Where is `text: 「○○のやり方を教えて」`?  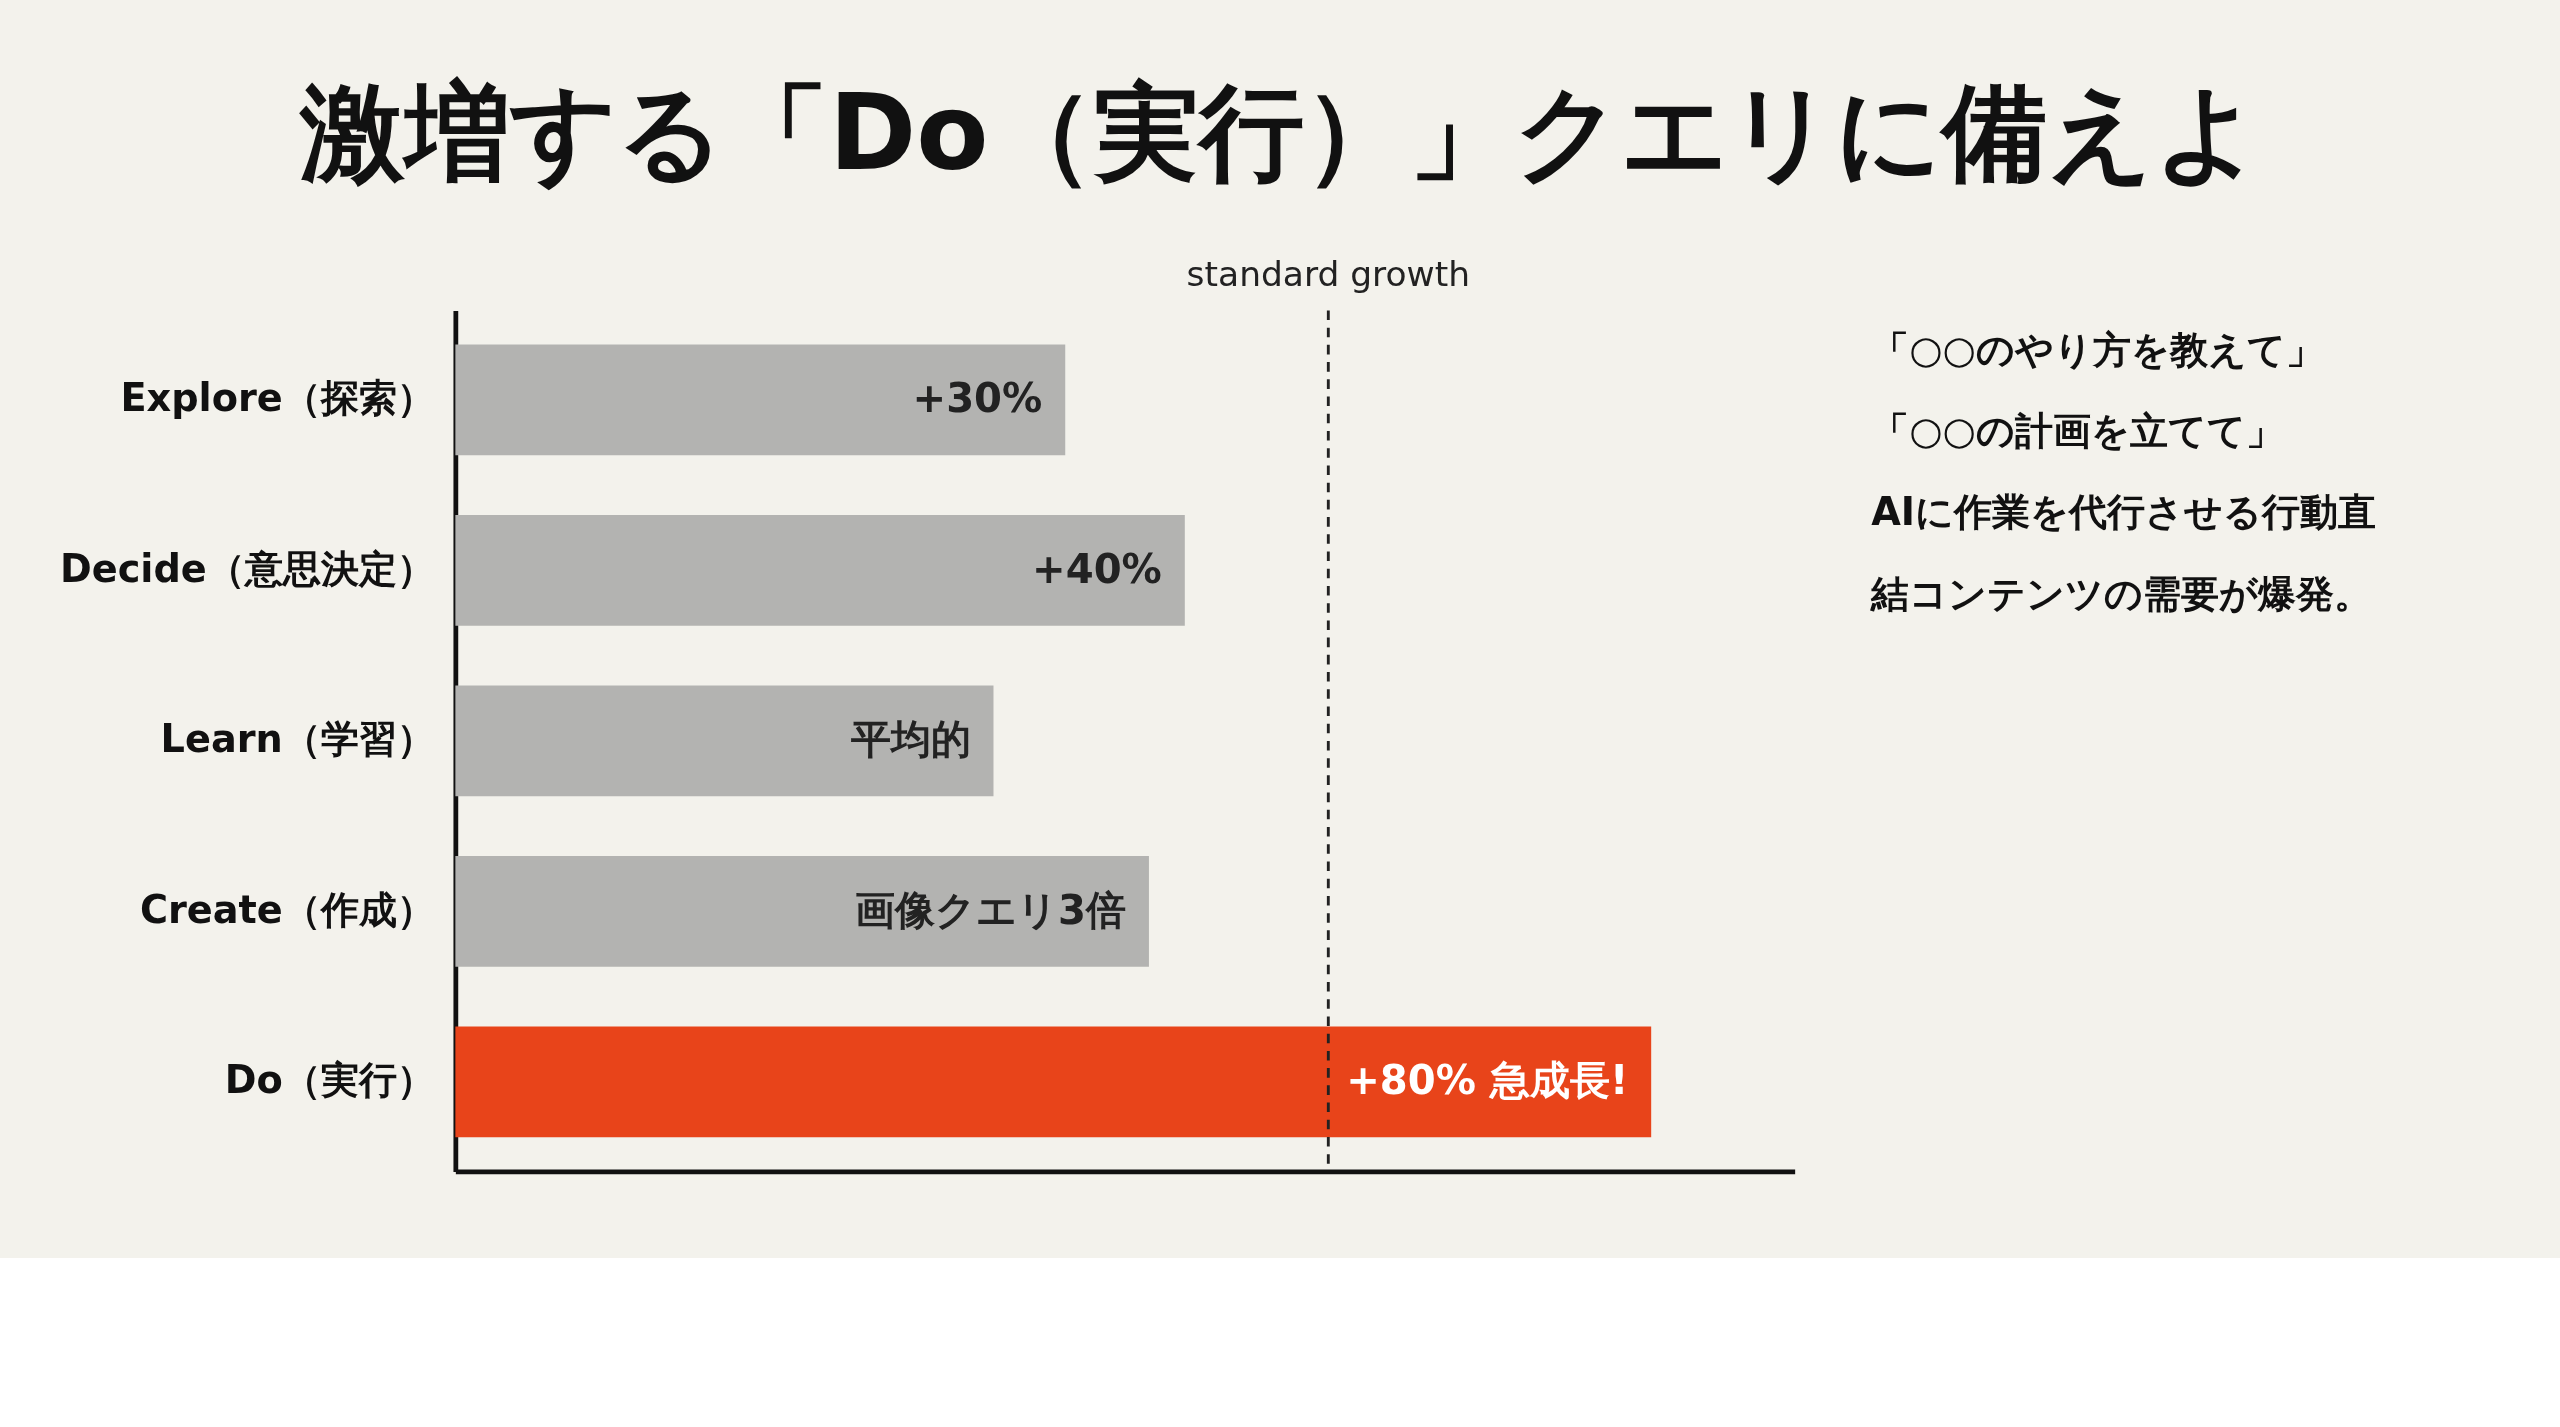 text: 「○○のやり方を教えて」 is located at coordinates (2097, 349).